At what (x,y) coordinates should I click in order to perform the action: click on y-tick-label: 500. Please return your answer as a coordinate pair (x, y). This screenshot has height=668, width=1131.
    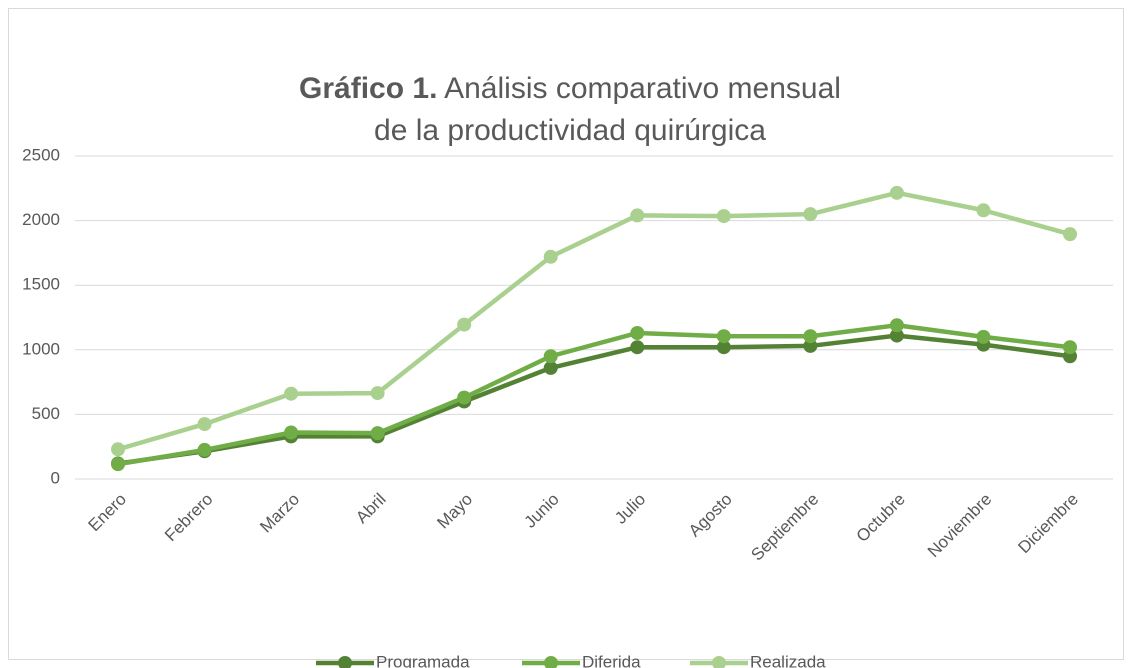
    Looking at the image, I should click on (46, 413).